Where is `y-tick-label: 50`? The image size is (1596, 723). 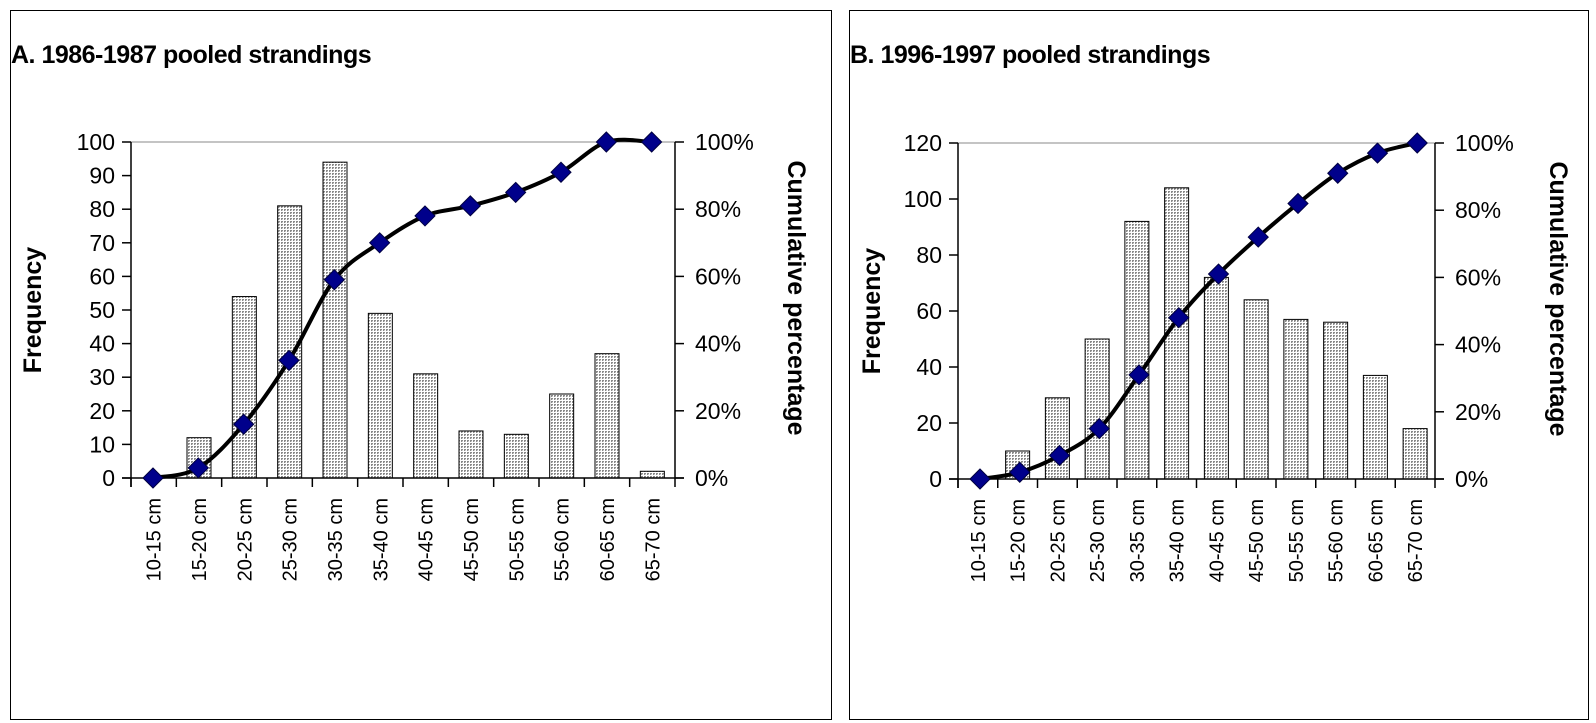
y-tick-label: 50 is located at coordinates (102, 310).